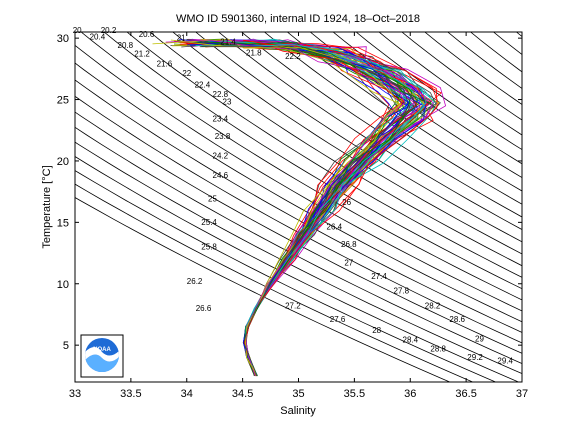 This screenshot has height=432, width=576. What do you see at coordinates (376, 330) in the screenshot?
I see `density-label-37: 28` at bounding box center [376, 330].